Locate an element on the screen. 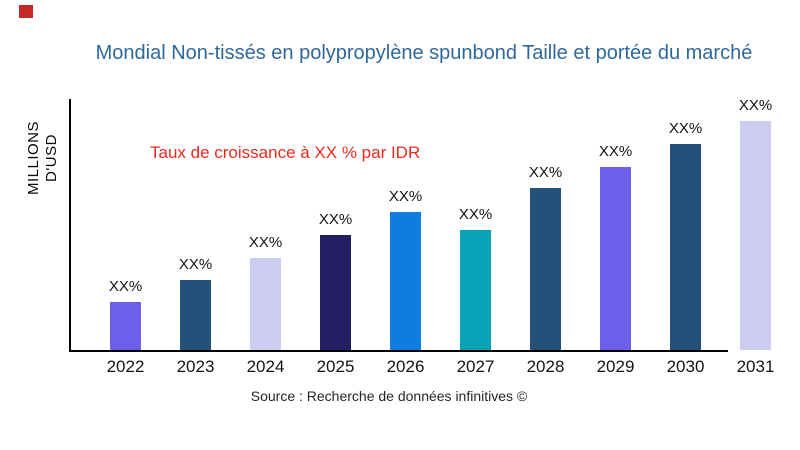 Image resolution: width=800 pixels, height=450 pixels. y-axis-label: MILLIONS D'USD is located at coordinates (42, 158).